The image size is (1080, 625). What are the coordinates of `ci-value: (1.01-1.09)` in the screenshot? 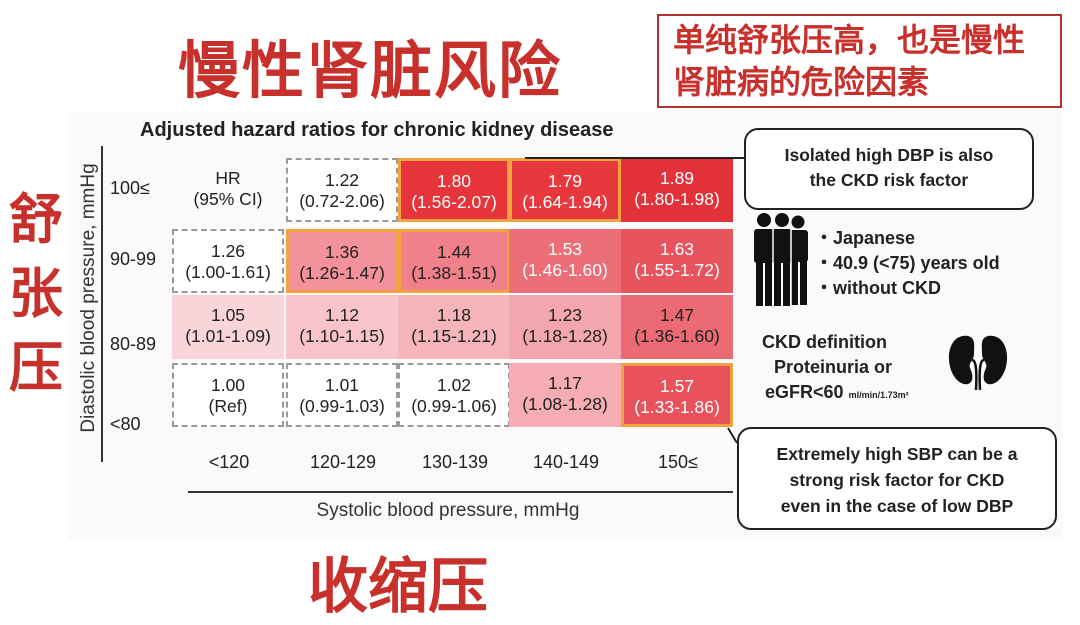 It's located at (228, 336).